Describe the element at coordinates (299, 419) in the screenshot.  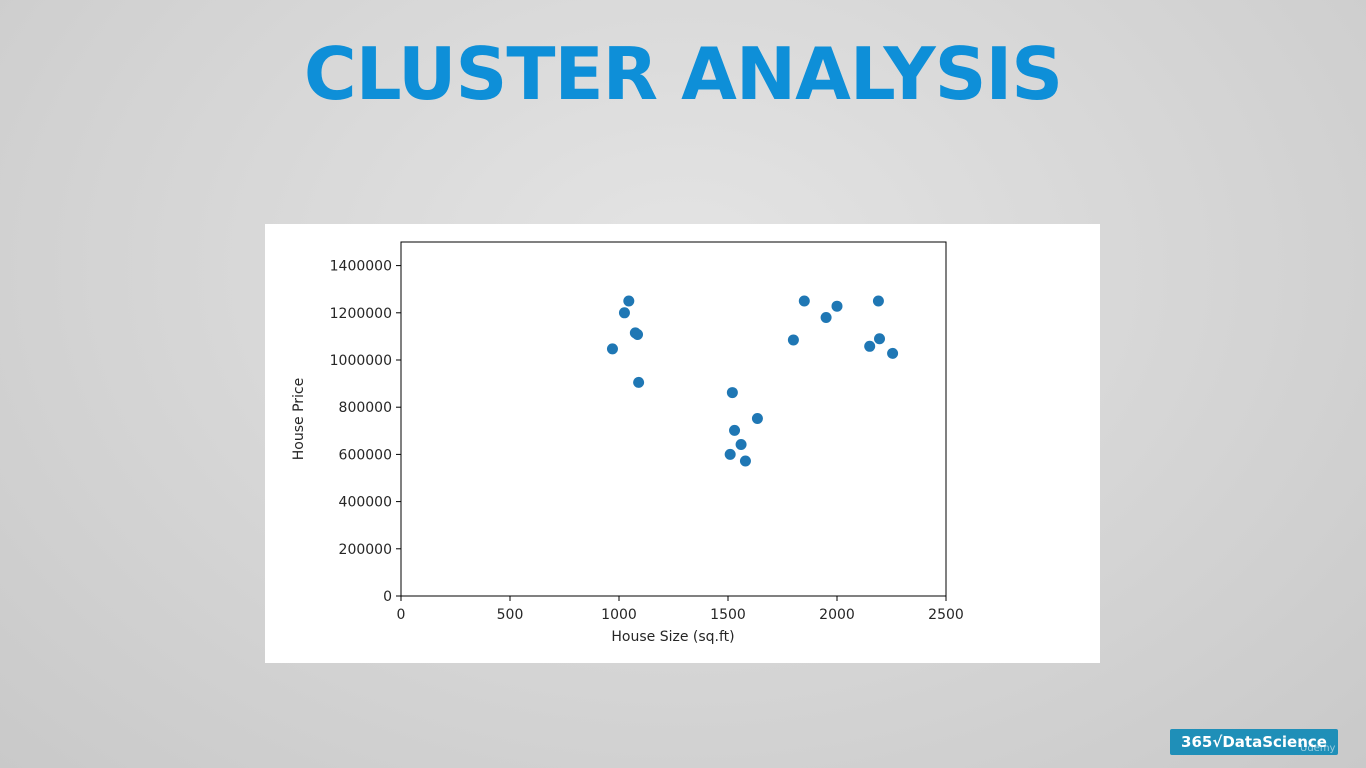
I see `y-axis-label: House Price` at that location.